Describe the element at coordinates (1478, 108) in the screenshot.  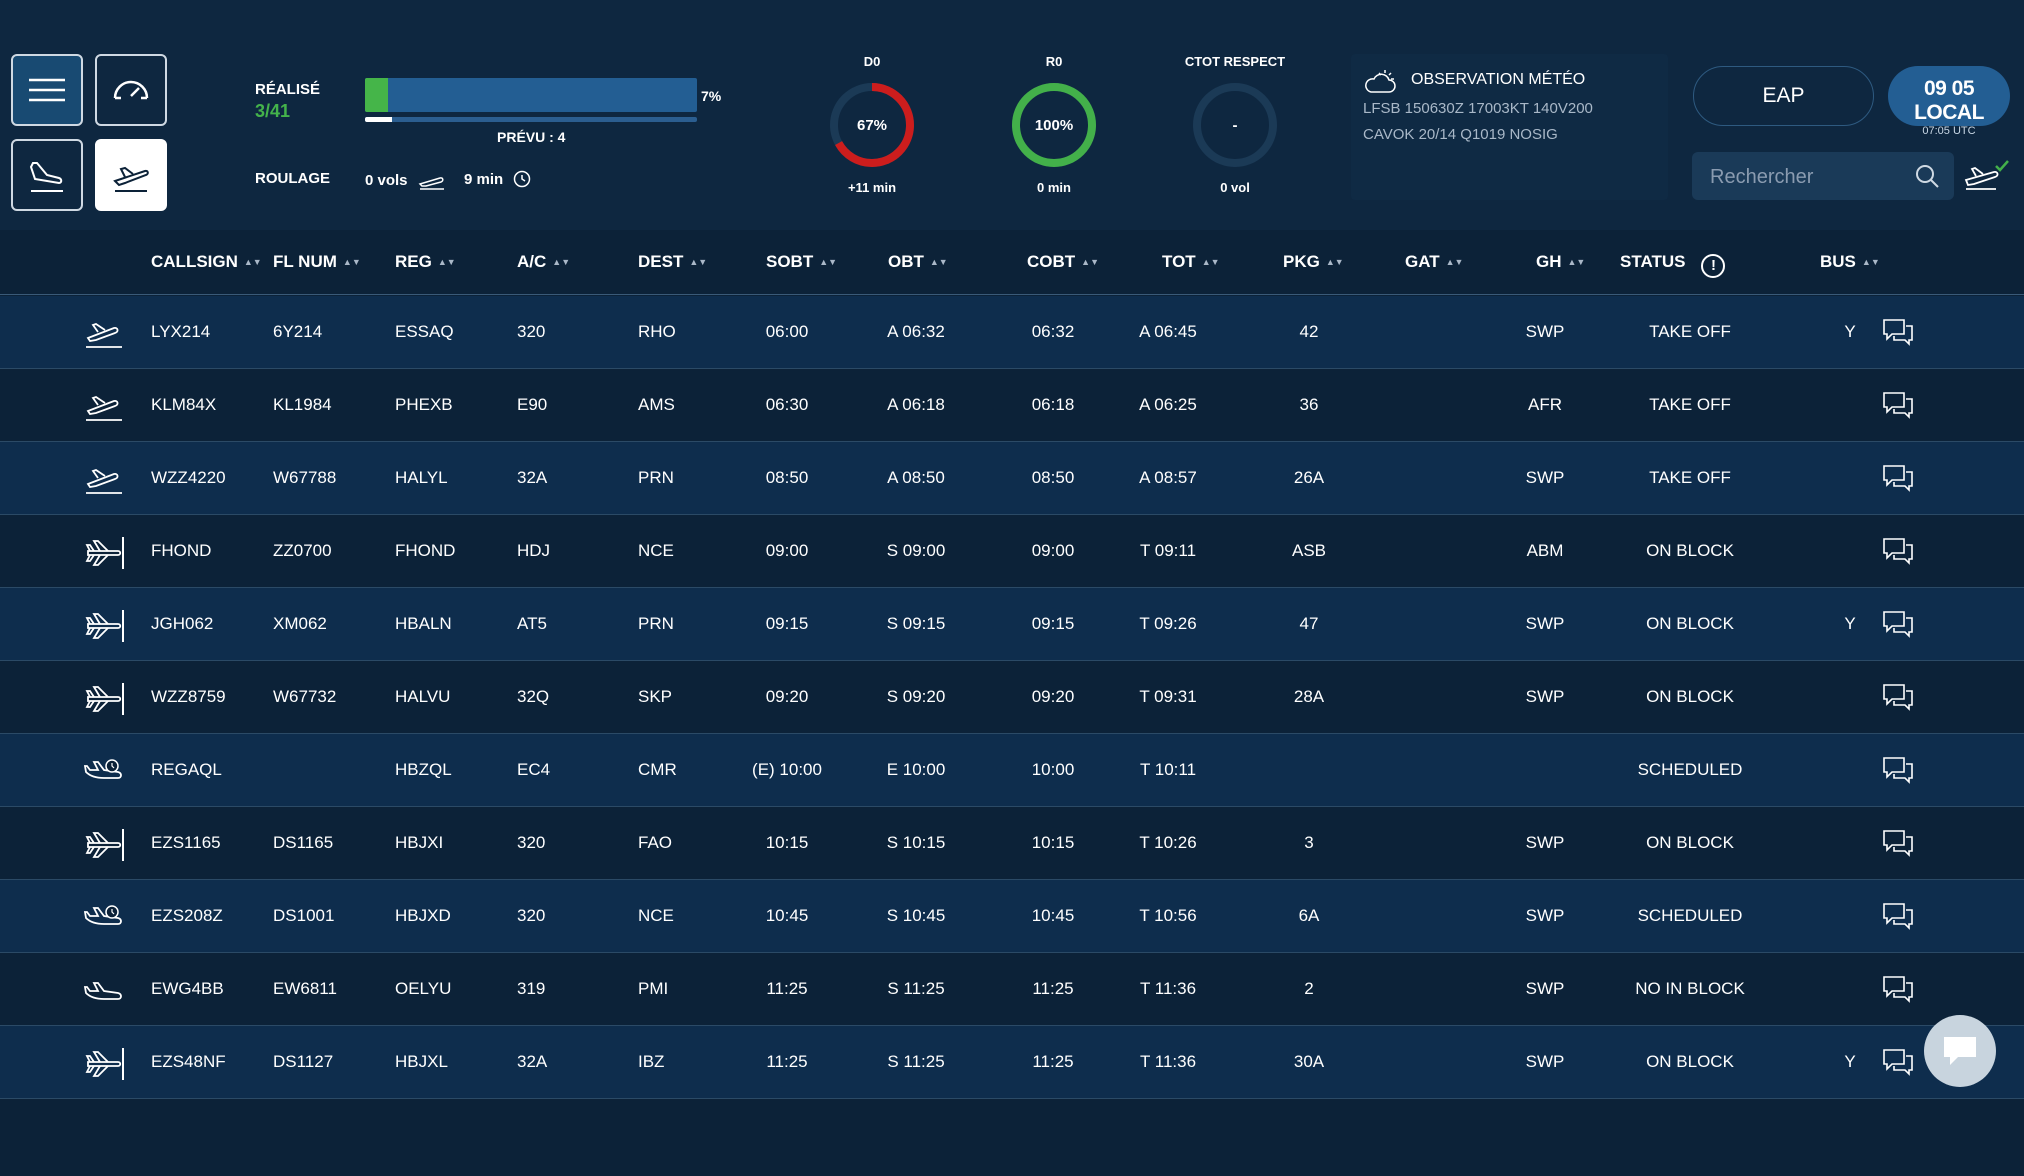
I see `meteo-line1: LFSB 150630Z 17003KT 140V200` at that location.